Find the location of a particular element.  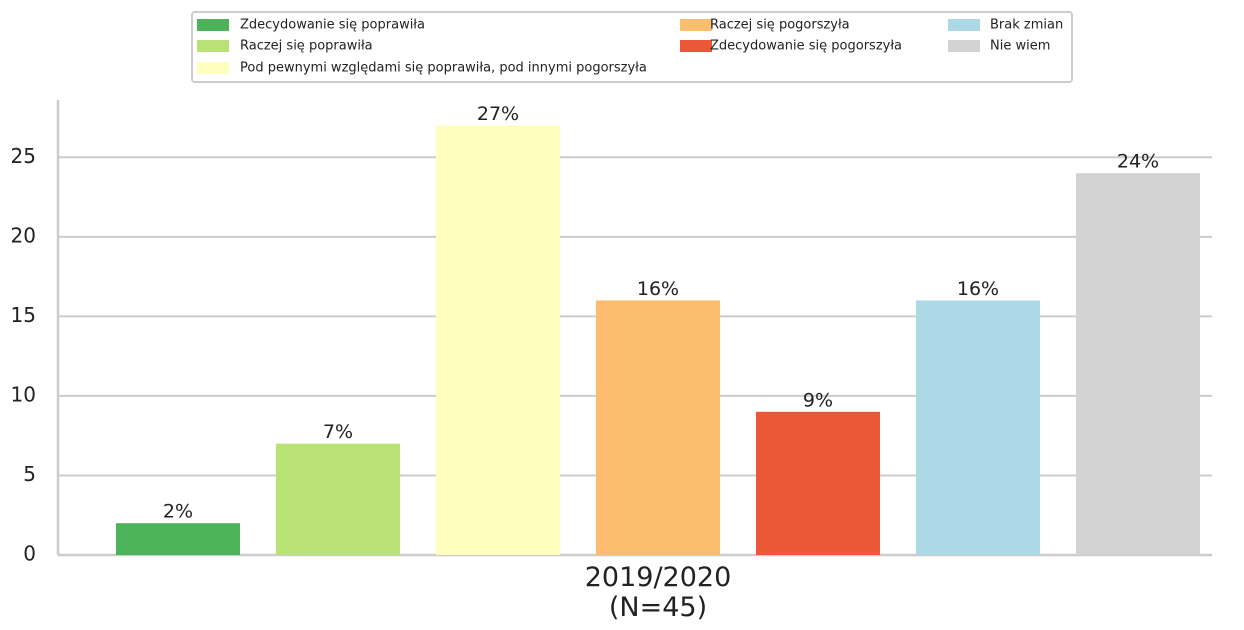

legend-label: Zdecydowanie się poprawiła is located at coordinates (332, 25).